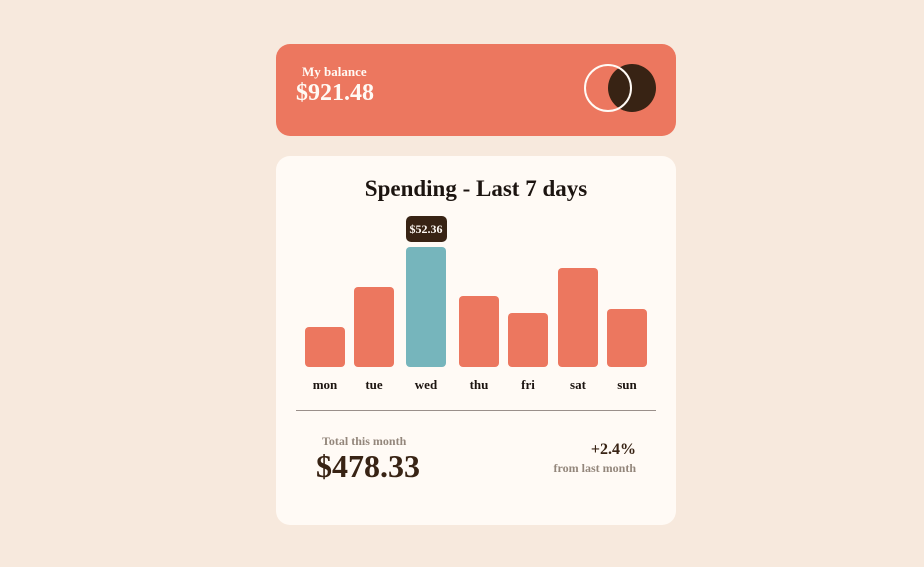 Image resolution: width=924 pixels, height=567 pixels. Describe the element at coordinates (627, 338) in the screenshot. I see `bar-sun` at that location.